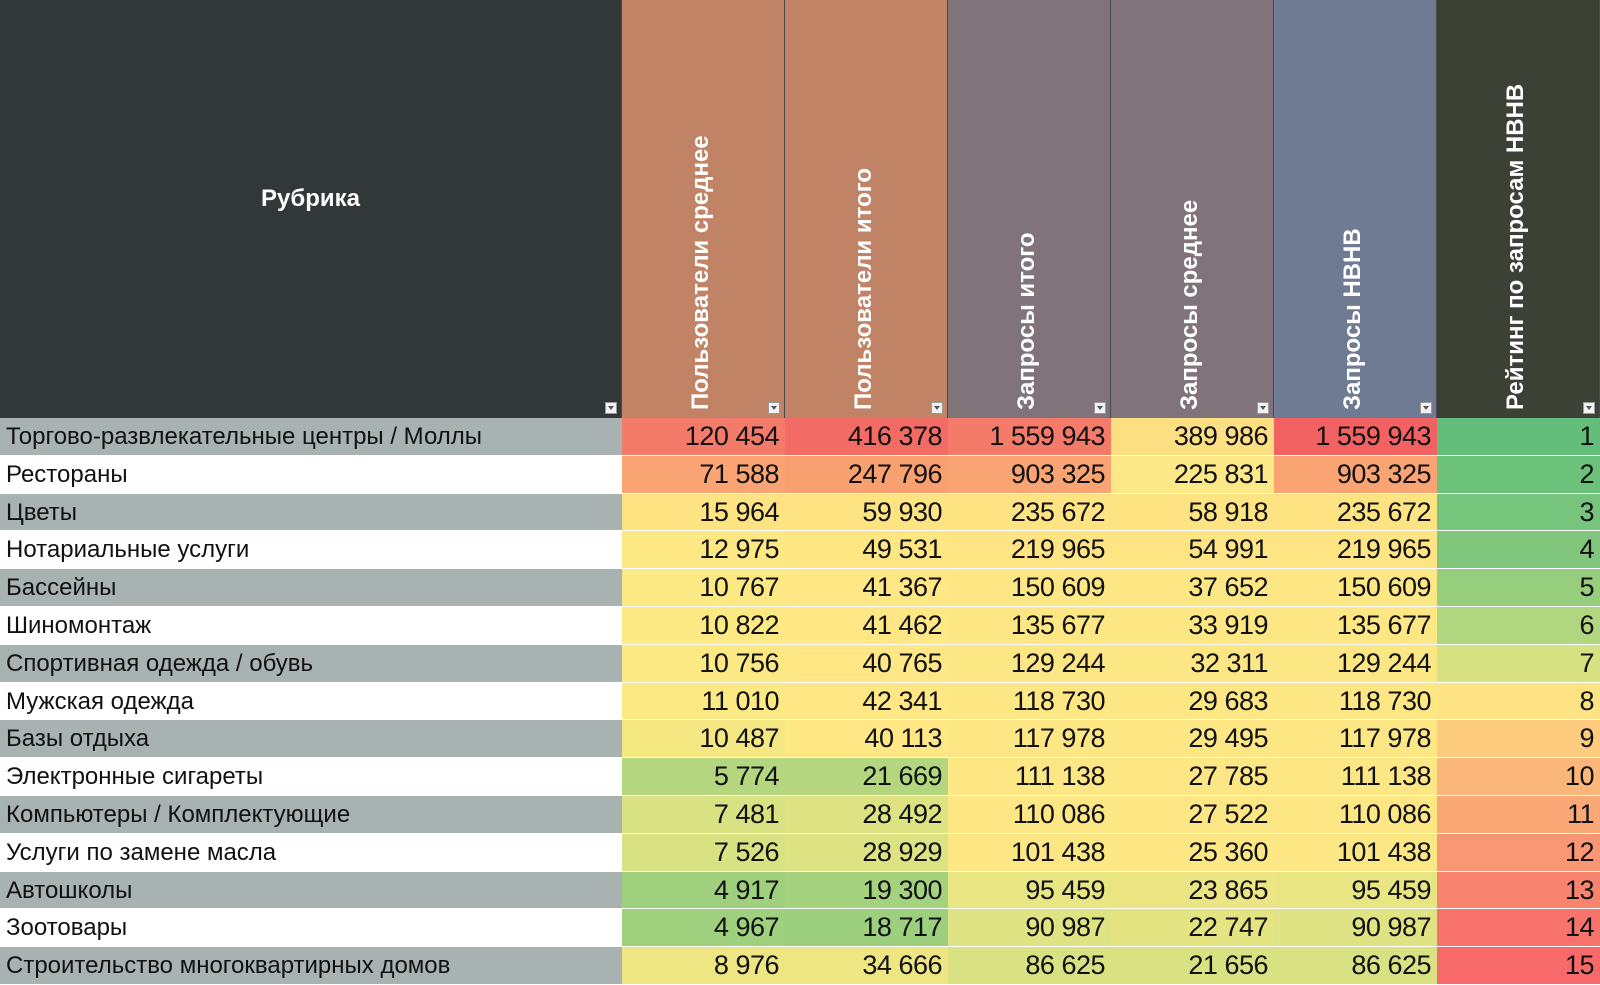 Image resolution: width=1600 pixels, height=985 pixels. I want to click on cell-queries-avg: 32 311, so click(1192, 663).